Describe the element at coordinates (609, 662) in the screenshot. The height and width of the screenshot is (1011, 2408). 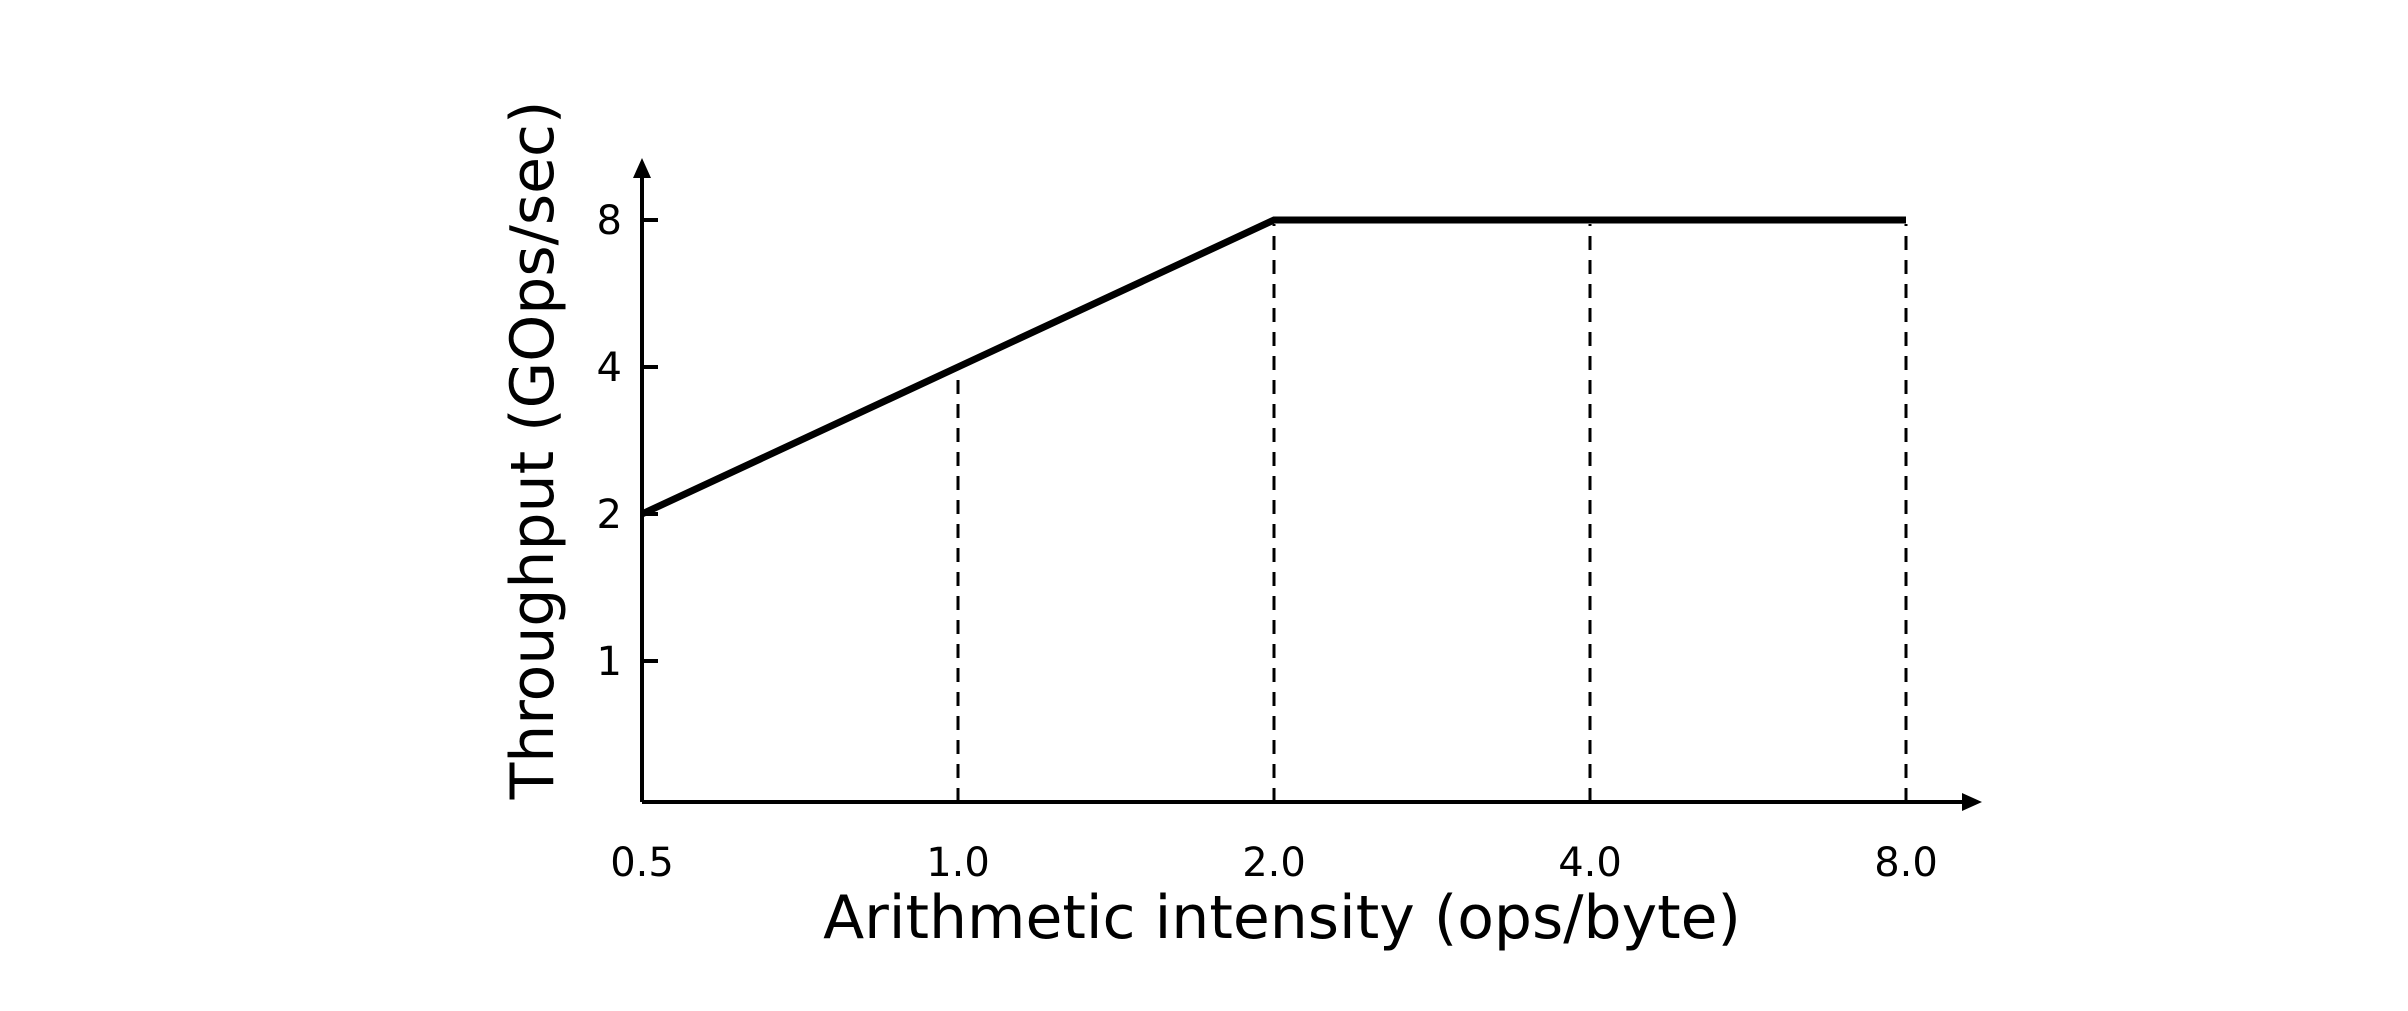
I see `y-tick-label: 1` at that location.